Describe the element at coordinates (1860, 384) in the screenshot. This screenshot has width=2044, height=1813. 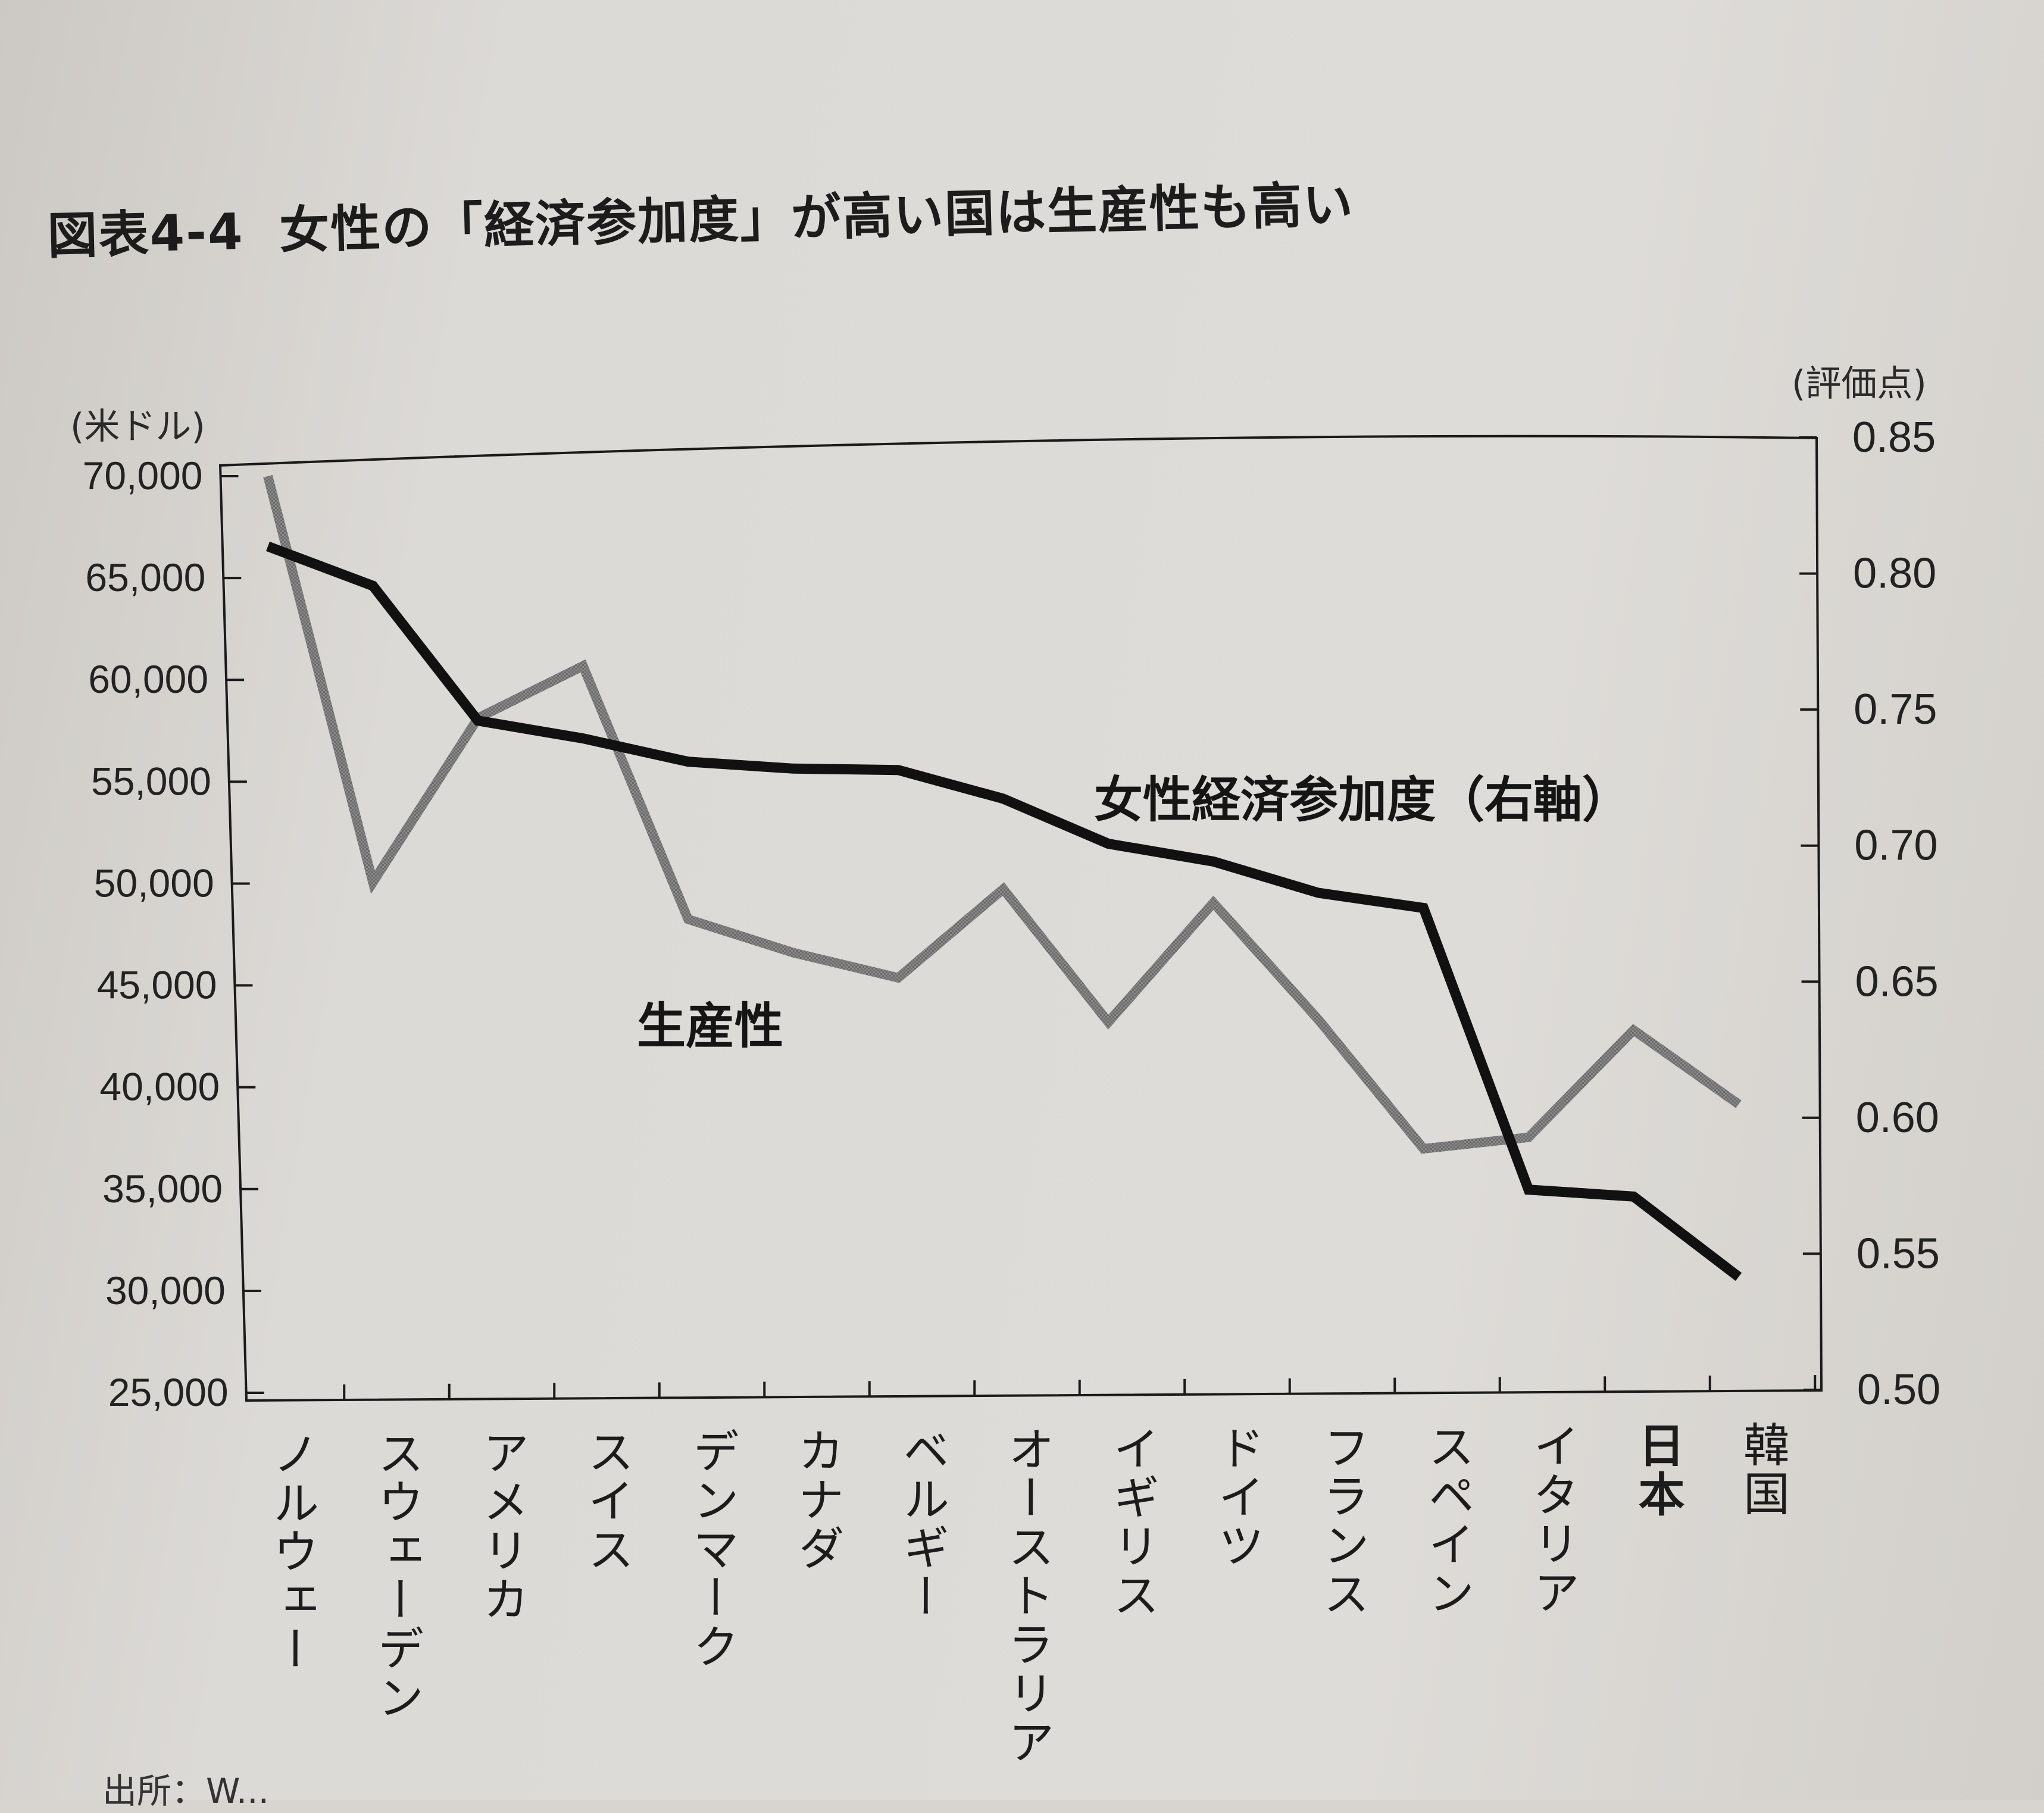
I see `right-axis-unit: (評価点)` at that location.